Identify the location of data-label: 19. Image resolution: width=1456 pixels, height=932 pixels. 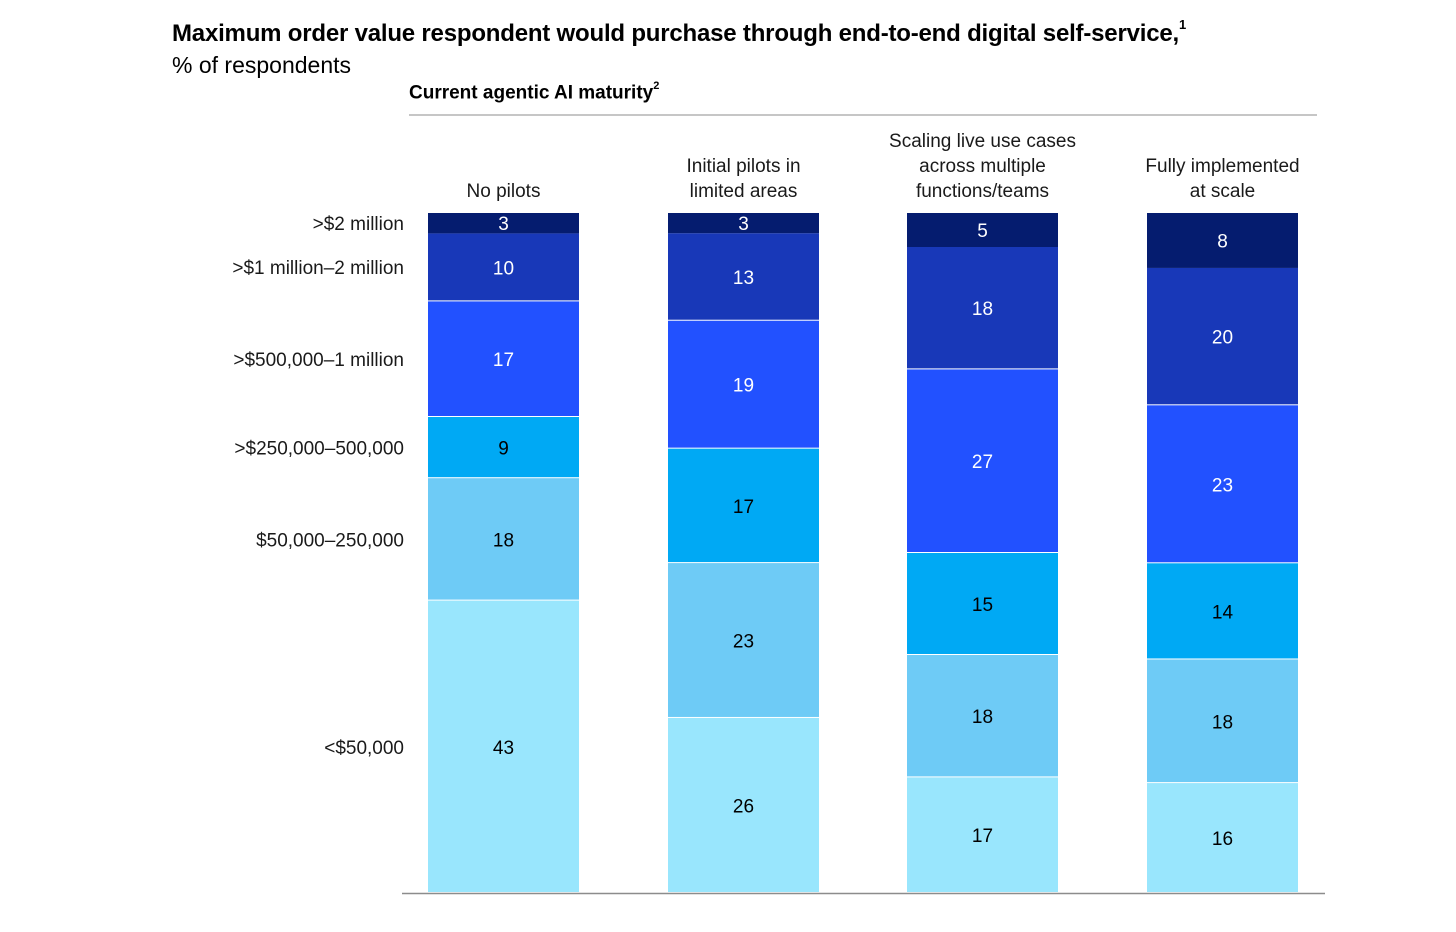
(743, 386).